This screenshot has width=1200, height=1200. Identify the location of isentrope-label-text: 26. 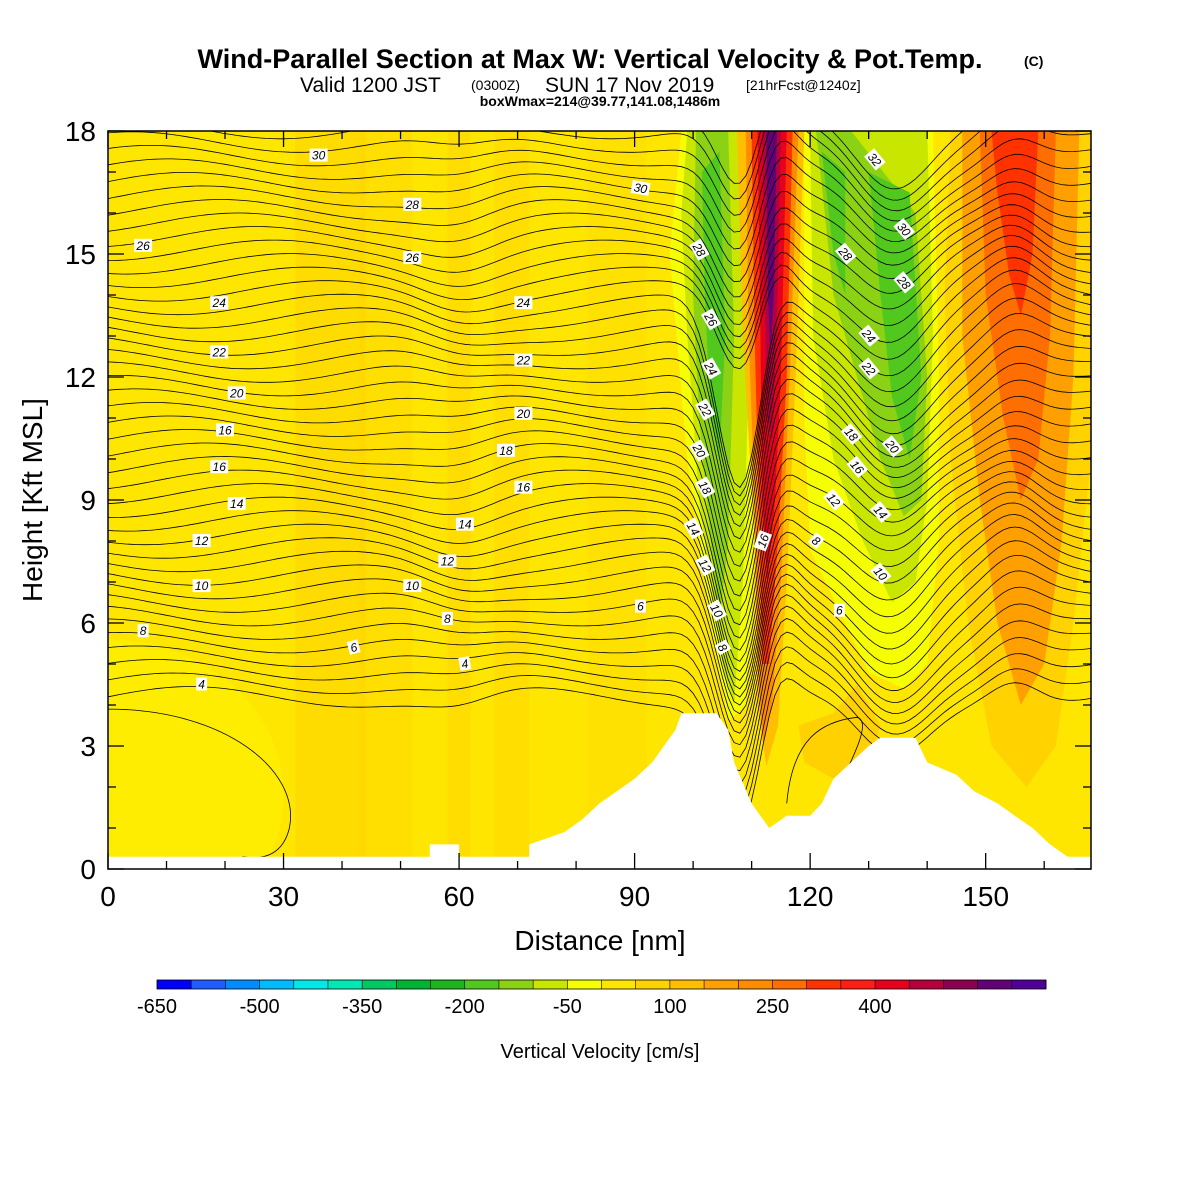
(412, 258).